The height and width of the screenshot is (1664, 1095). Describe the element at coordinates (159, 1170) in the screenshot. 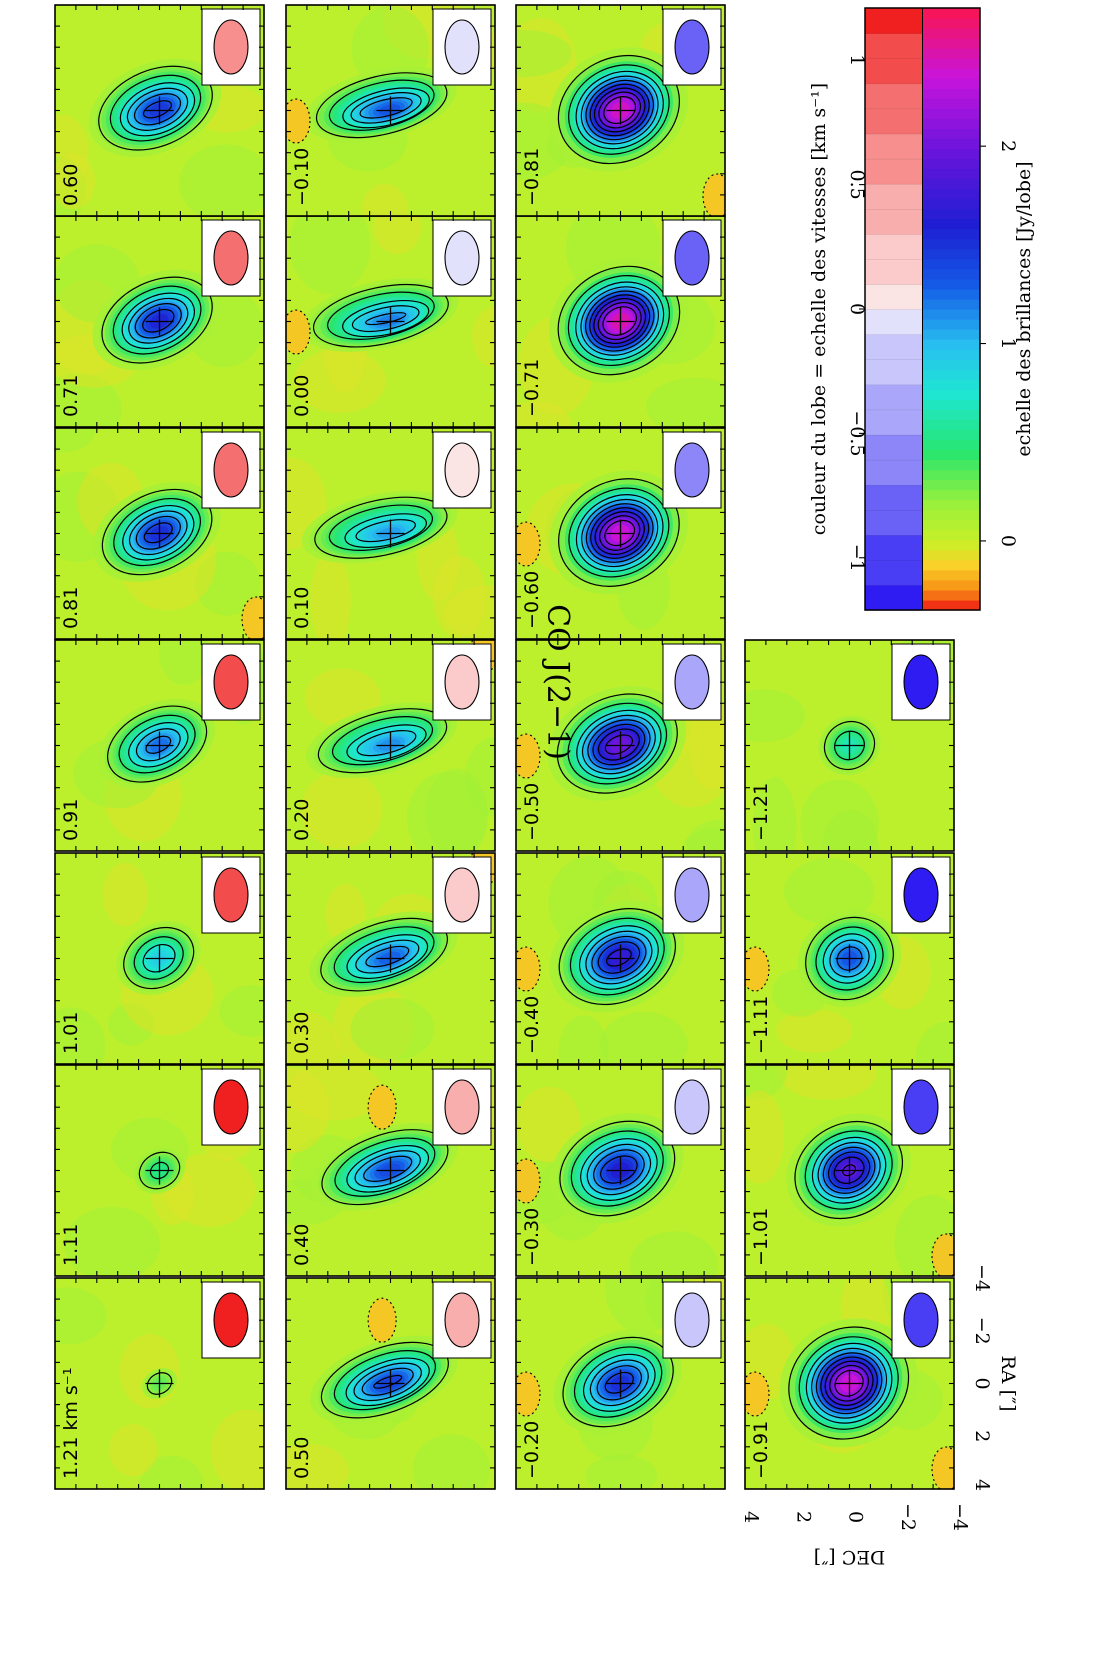

I see `channel-panel: 1.11` at that location.